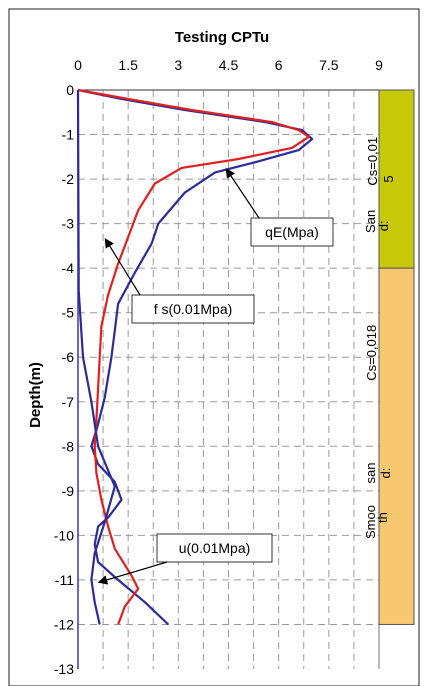 The height and width of the screenshot is (686, 427). What do you see at coordinates (68, 224) in the screenshot?
I see `y-tick-label: -3` at bounding box center [68, 224].